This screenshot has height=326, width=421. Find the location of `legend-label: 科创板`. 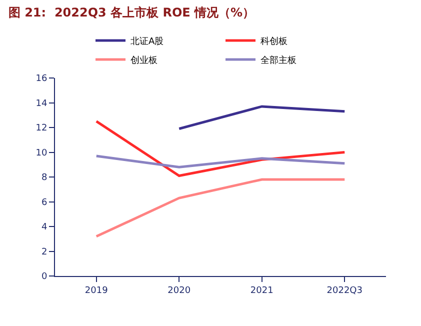

legend-label: 科创板 is located at coordinates (274, 42).